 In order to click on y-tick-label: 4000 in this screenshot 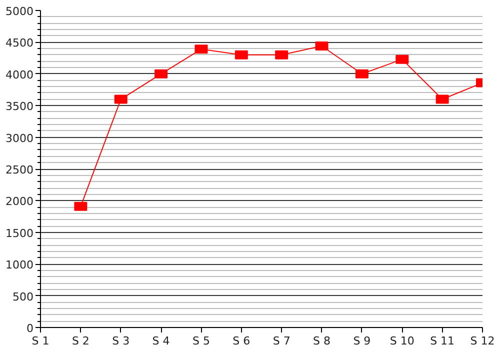, I will do `click(20, 75)`.